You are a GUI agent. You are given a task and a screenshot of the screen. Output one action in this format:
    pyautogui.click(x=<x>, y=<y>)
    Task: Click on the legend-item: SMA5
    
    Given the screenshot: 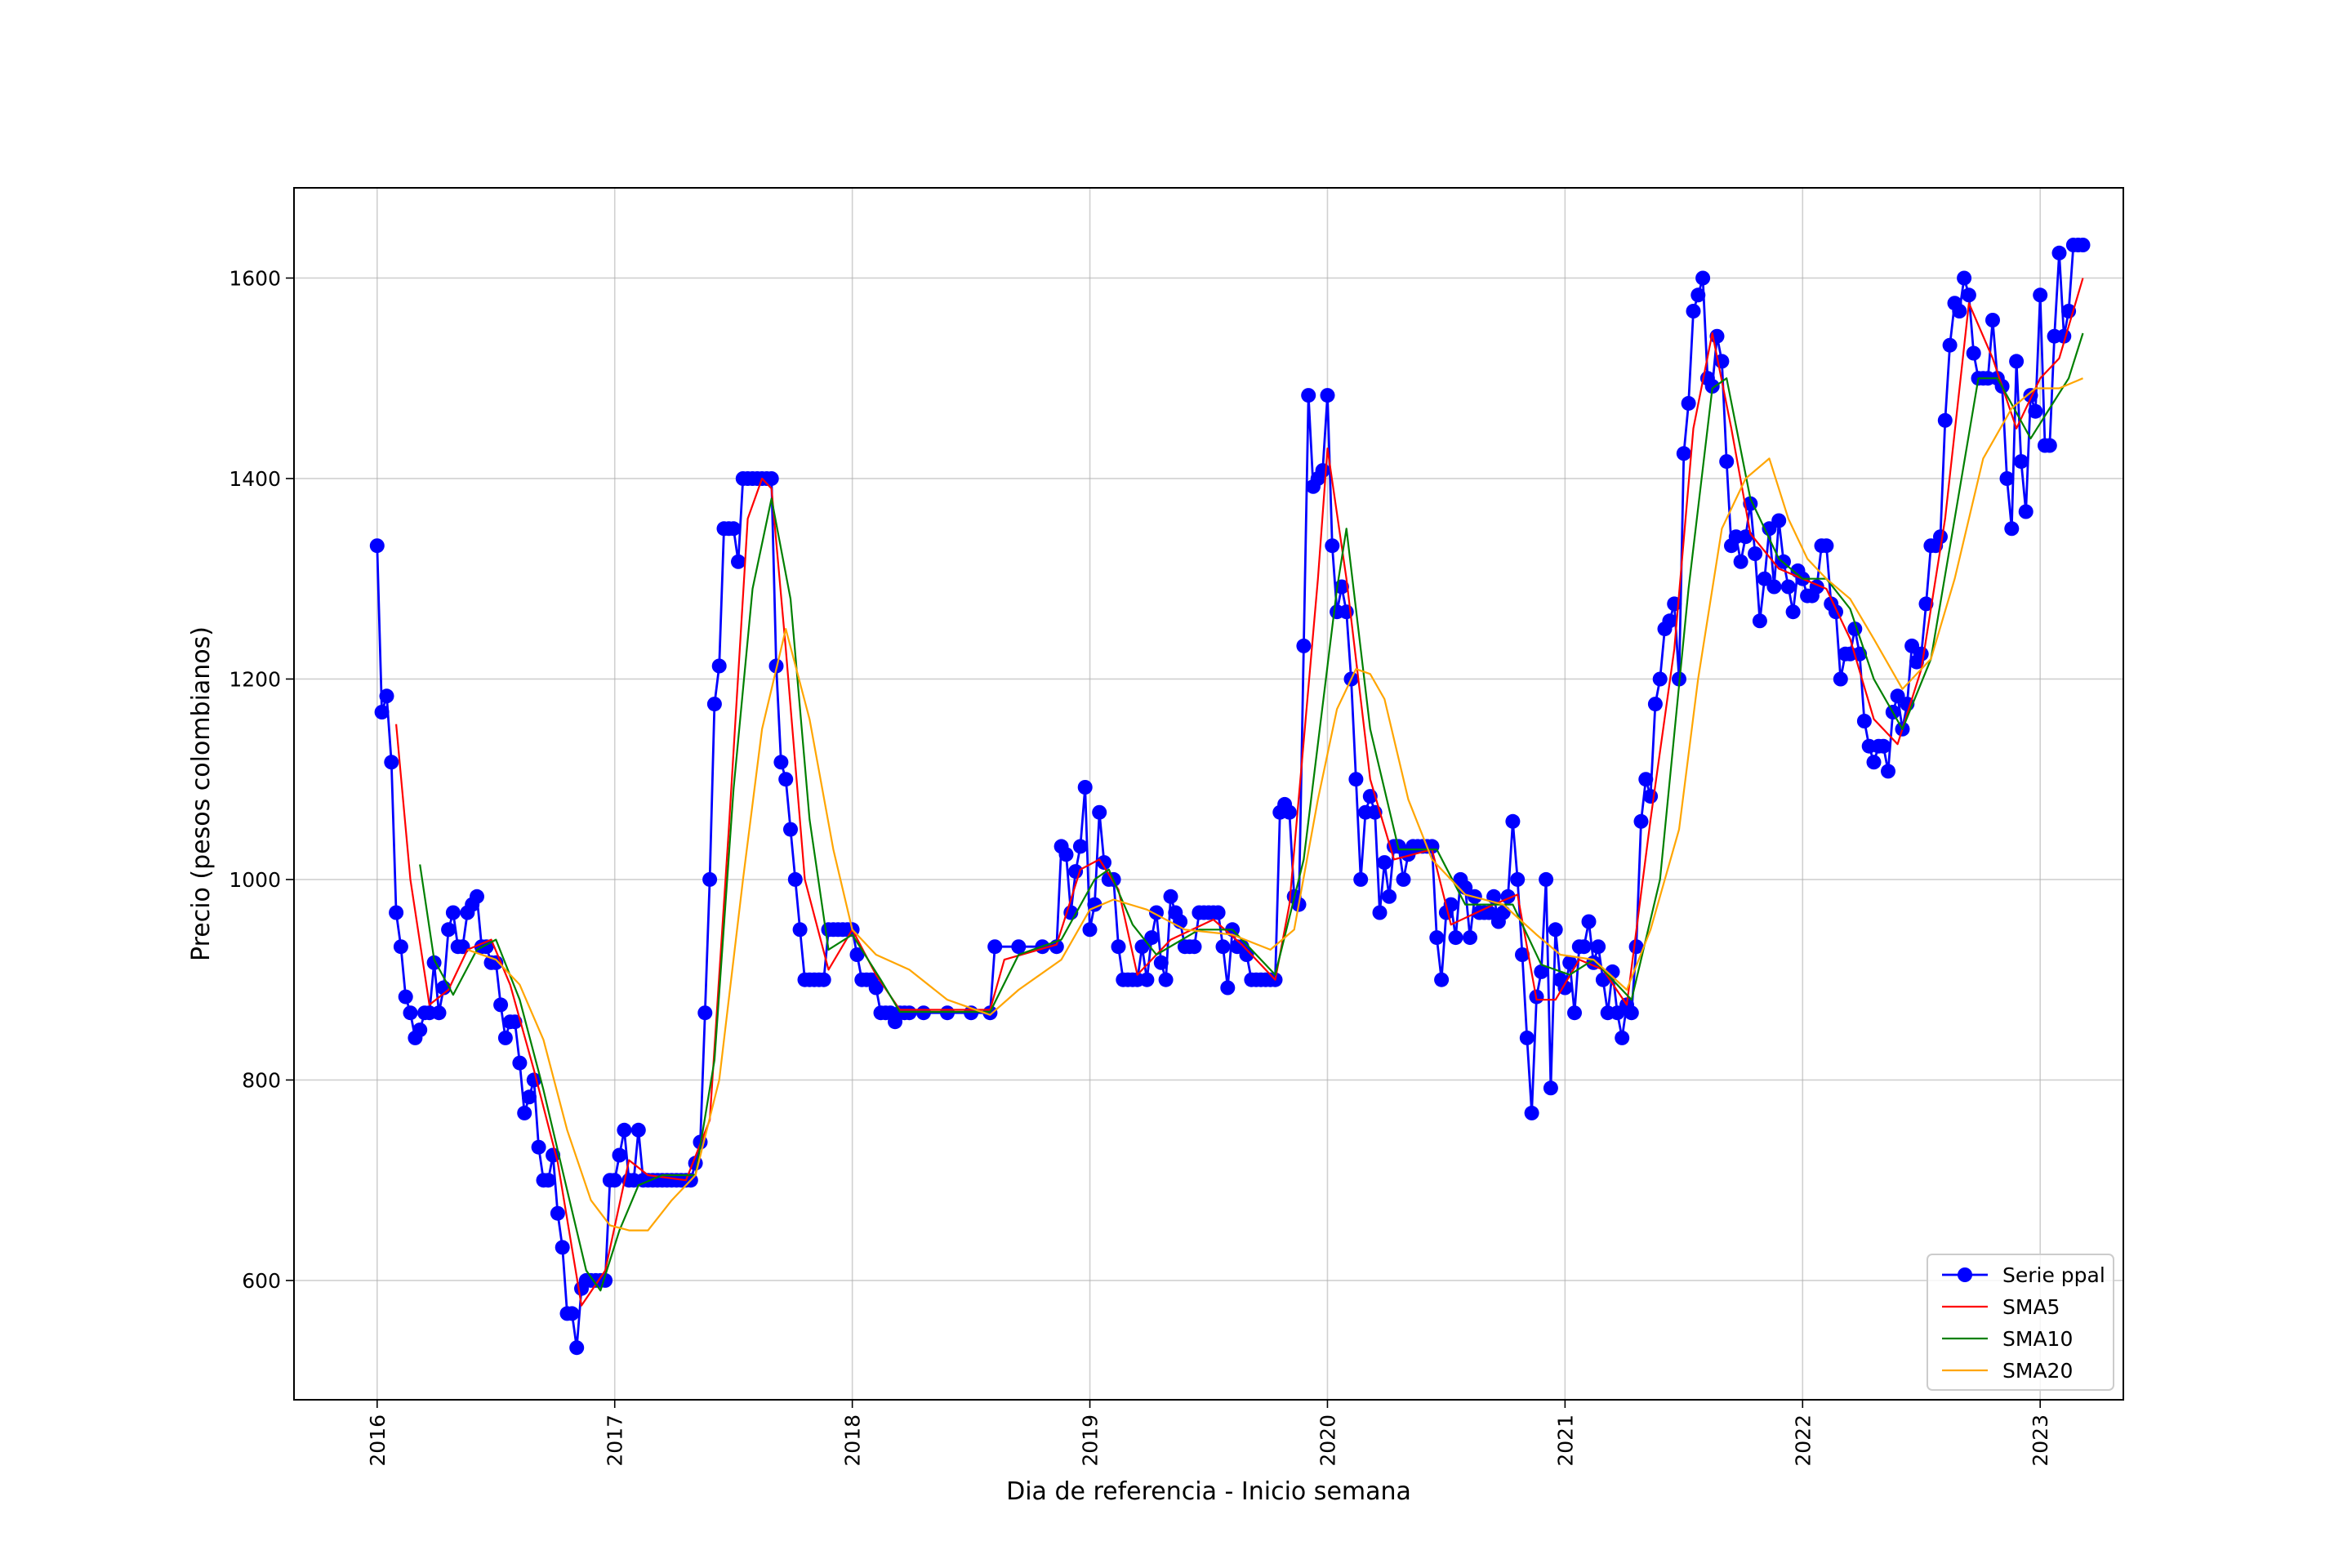 What is the action you would take?
    pyautogui.click(x=2001, y=1307)
    